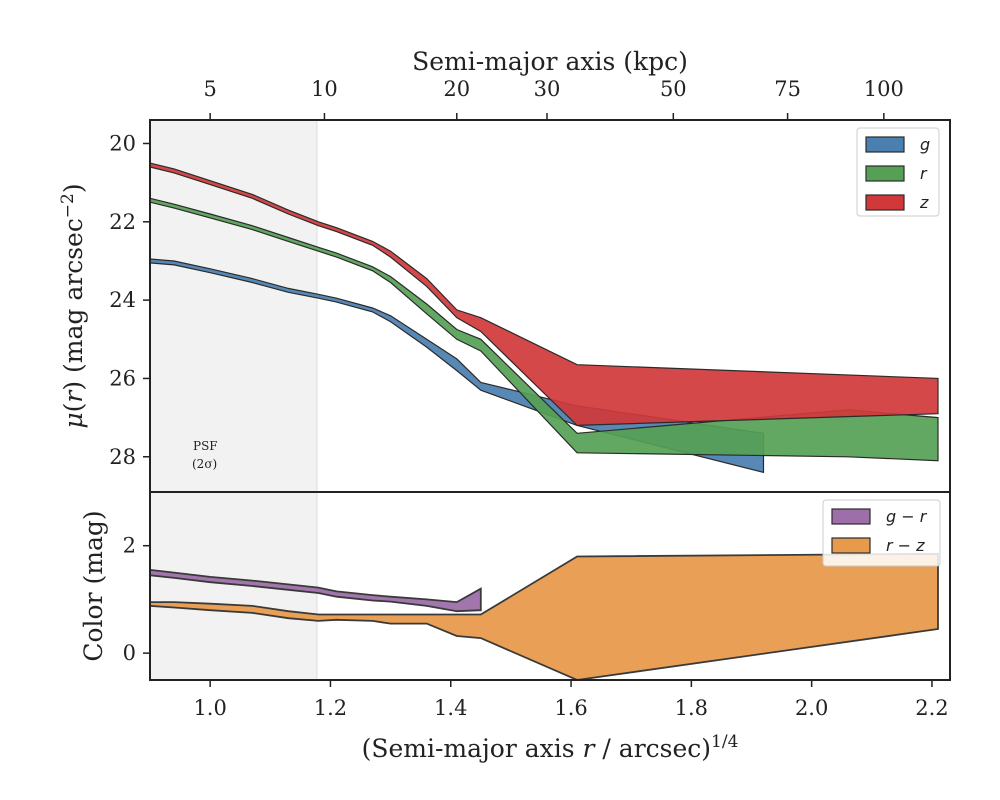  Describe the element at coordinates (233, 306) in the screenshot. I see `psf-band` at that location.